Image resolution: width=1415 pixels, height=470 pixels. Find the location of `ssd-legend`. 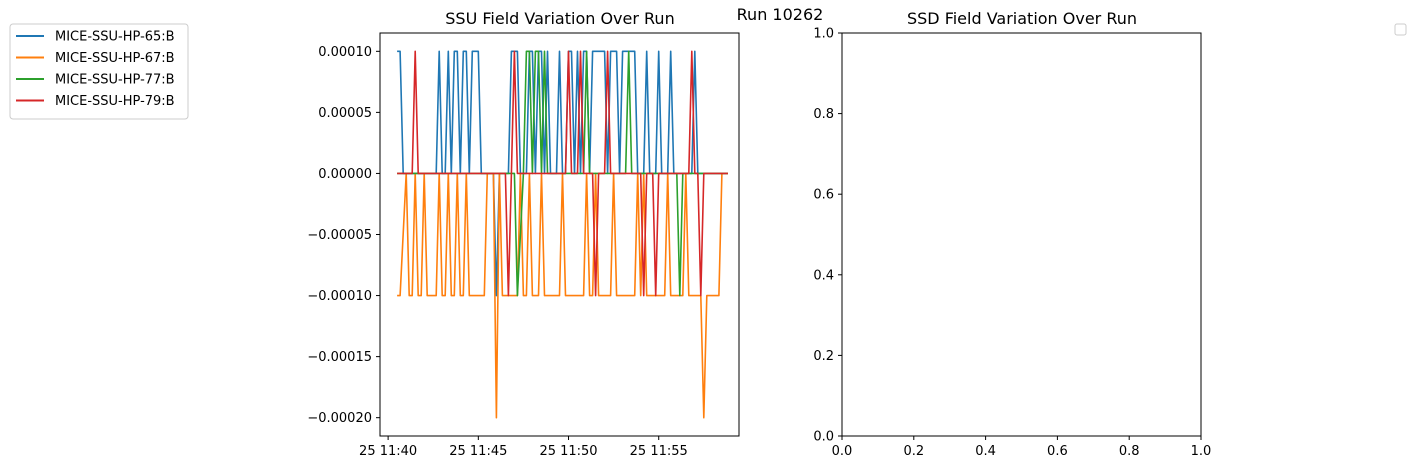

ssd-legend is located at coordinates (1400, 29).